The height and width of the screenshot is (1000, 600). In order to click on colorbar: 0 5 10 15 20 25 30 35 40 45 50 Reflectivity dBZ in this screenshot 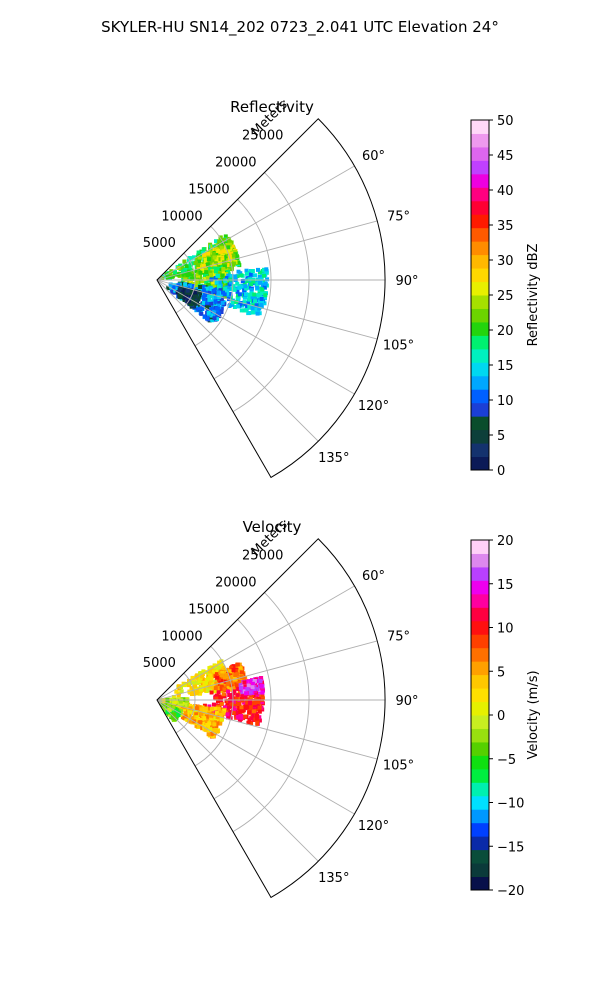, I will do `click(505, 296)`.